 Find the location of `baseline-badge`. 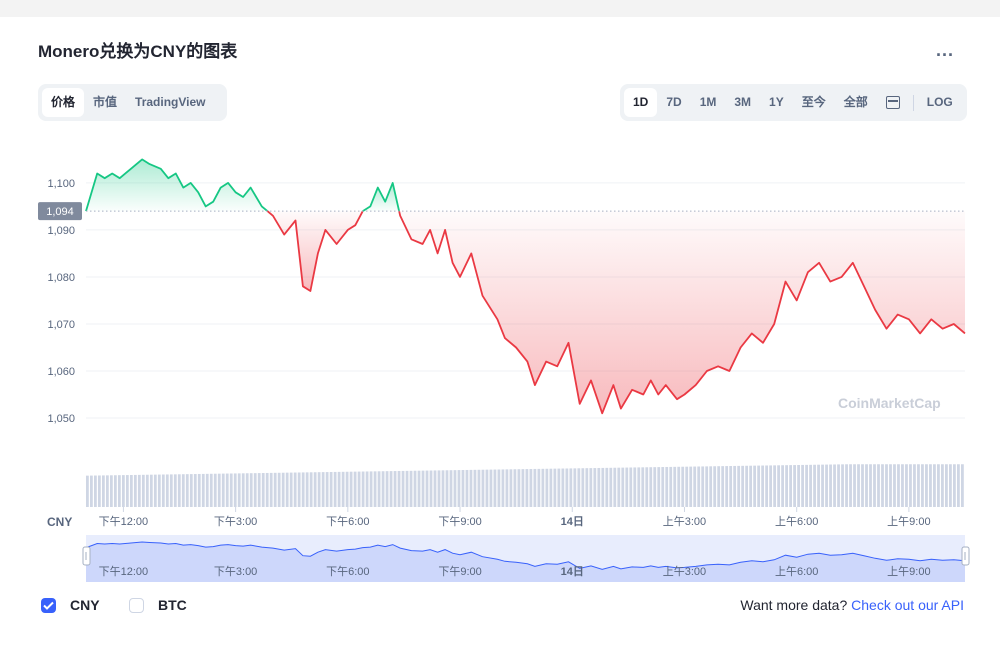

baseline-badge is located at coordinates (60, 211).